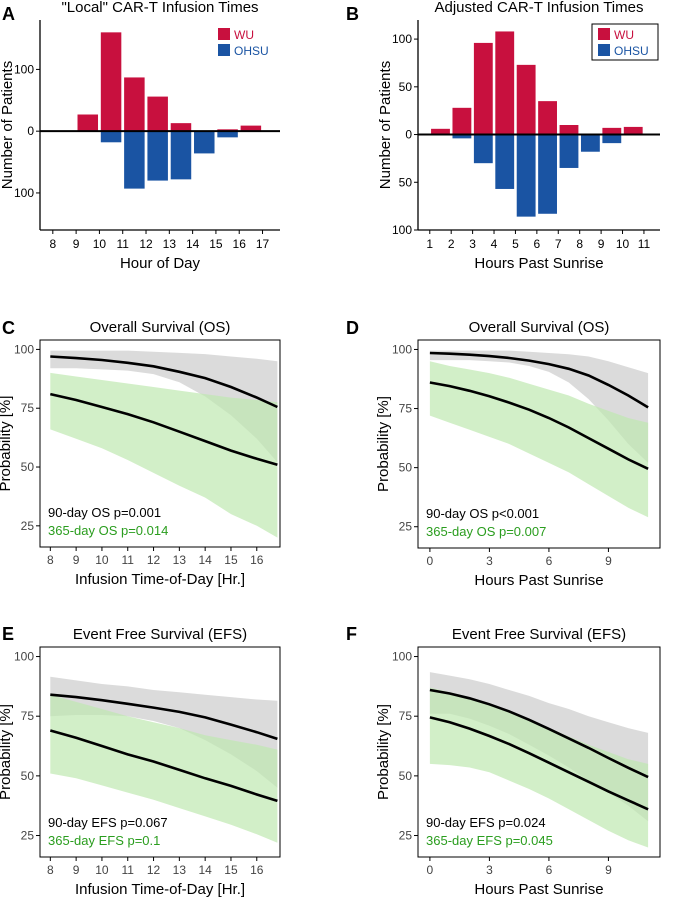  What do you see at coordinates (430, 870) in the screenshot?
I see `x-tick-label: 0` at bounding box center [430, 870].